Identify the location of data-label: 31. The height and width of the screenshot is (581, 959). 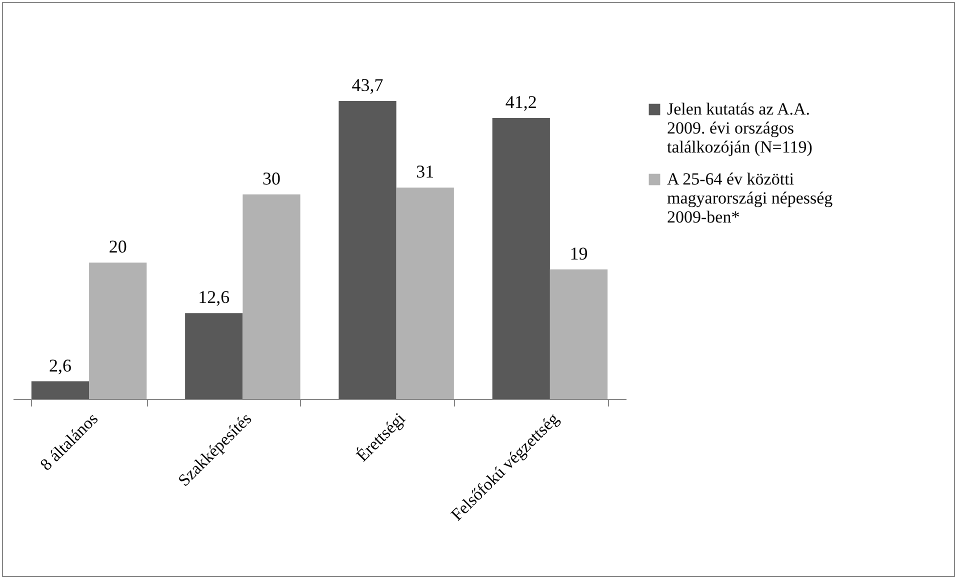
(425, 172).